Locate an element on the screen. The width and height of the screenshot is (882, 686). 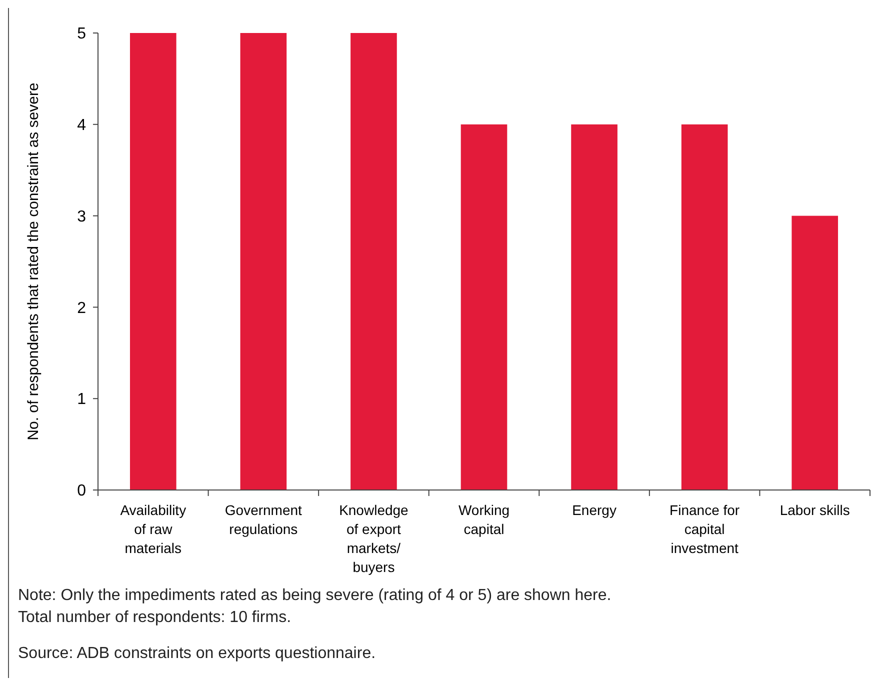
y-tick-label: 5 is located at coordinates (81, 34).